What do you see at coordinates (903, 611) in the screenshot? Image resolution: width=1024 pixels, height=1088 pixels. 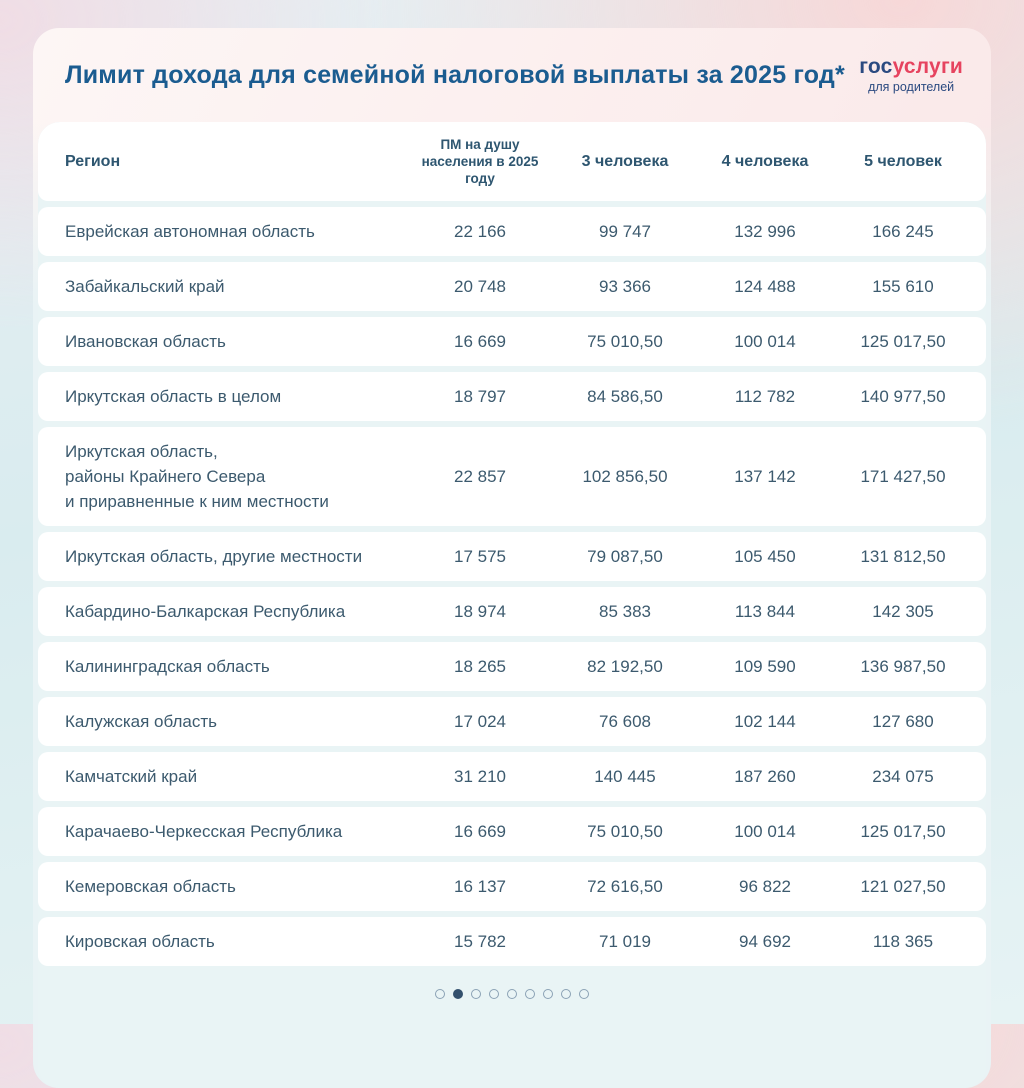 I see `limit-5-persons-cell: 142 305` at bounding box center [903, 611].